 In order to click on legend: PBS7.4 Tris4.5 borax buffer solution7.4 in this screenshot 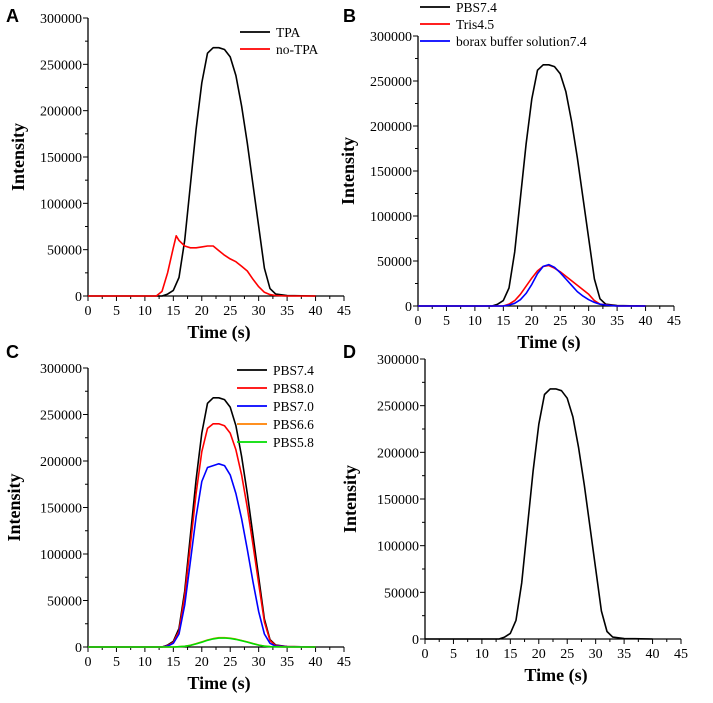, I will do `click(503, 24)`.